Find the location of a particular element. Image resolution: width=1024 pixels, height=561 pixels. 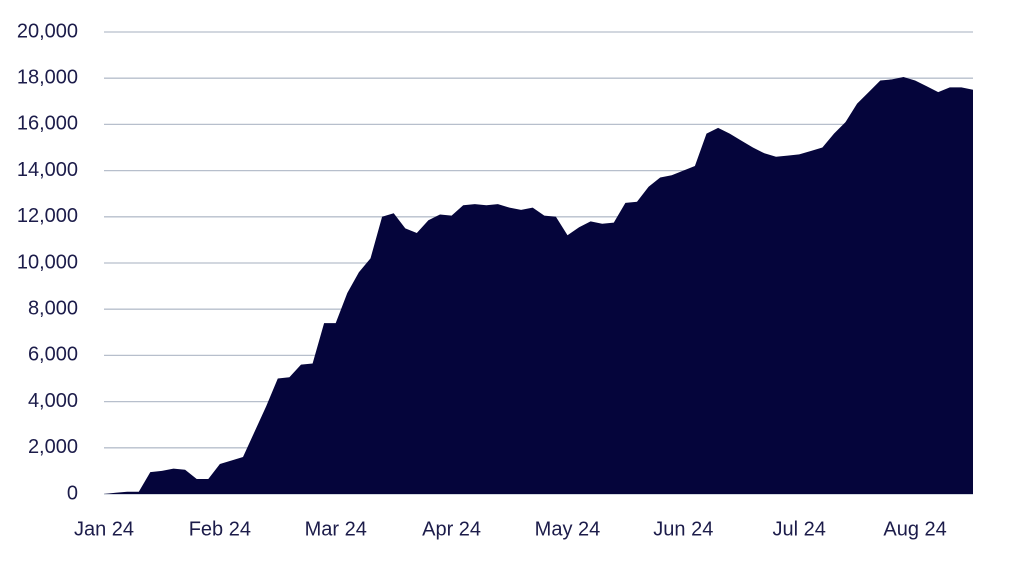

y-tick-label: 20,000 is located at coordinates (47, 31).